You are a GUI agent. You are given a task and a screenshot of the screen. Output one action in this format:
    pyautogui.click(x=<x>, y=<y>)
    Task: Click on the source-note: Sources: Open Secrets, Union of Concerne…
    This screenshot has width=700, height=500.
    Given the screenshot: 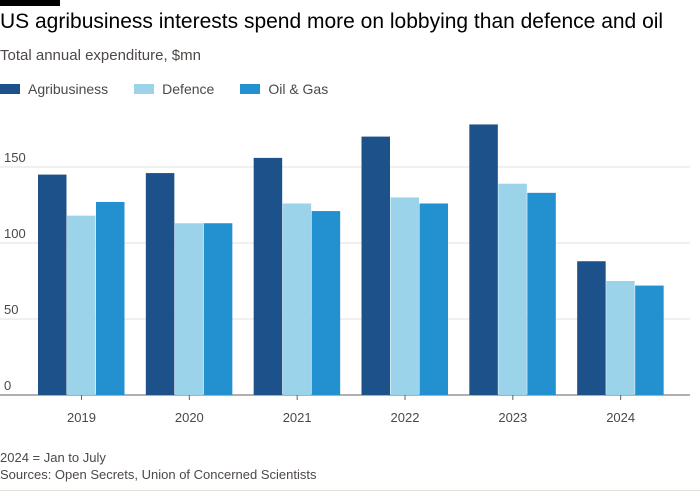 What is the action you would take?
    pyautogui.click(x=158, y=474)
    